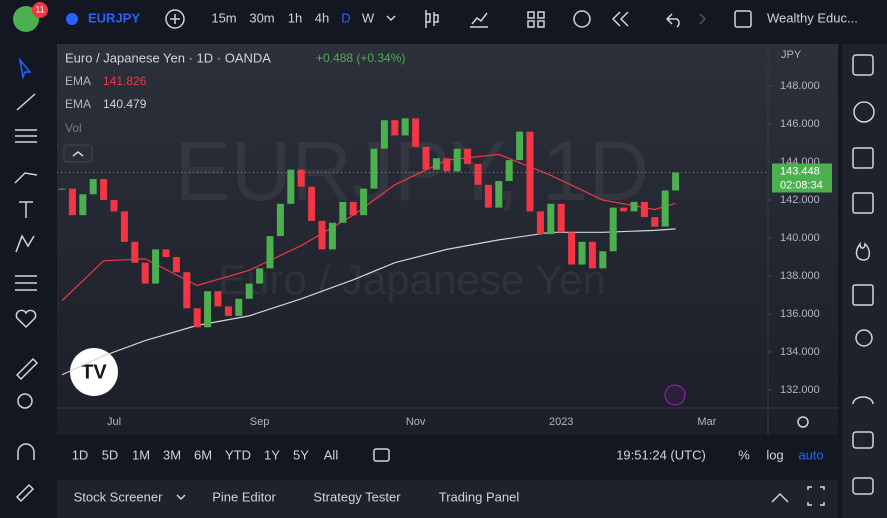 This screenshot has width=887, height=518. What do you see at coordinates (40, 10) in the screenshot?
I see `badge` at bounding box center [40, 10].